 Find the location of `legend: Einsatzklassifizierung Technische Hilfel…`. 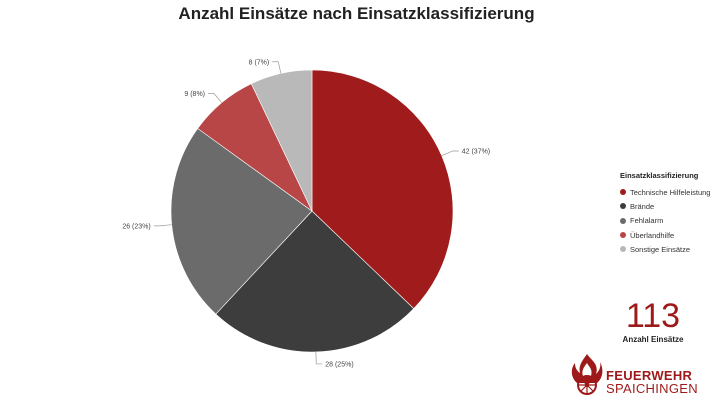

legend: Einsatzklassifizierung Technische Hilfel… is located at coordinates (665, 213).